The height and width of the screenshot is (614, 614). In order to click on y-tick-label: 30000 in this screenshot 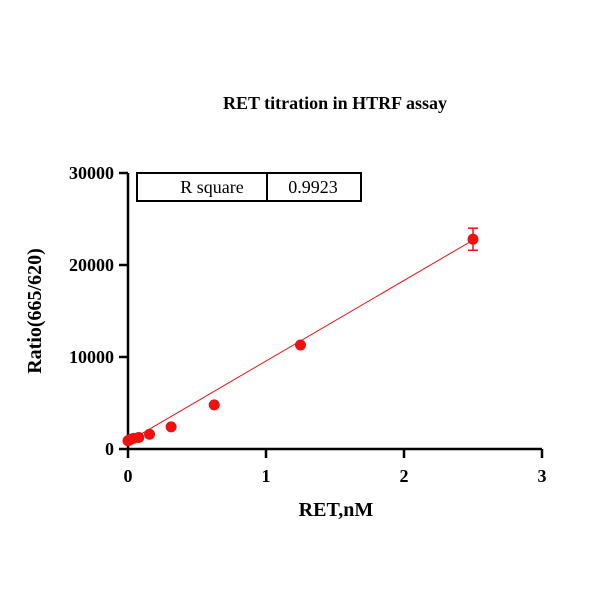, I will do `click(91, 173)`.